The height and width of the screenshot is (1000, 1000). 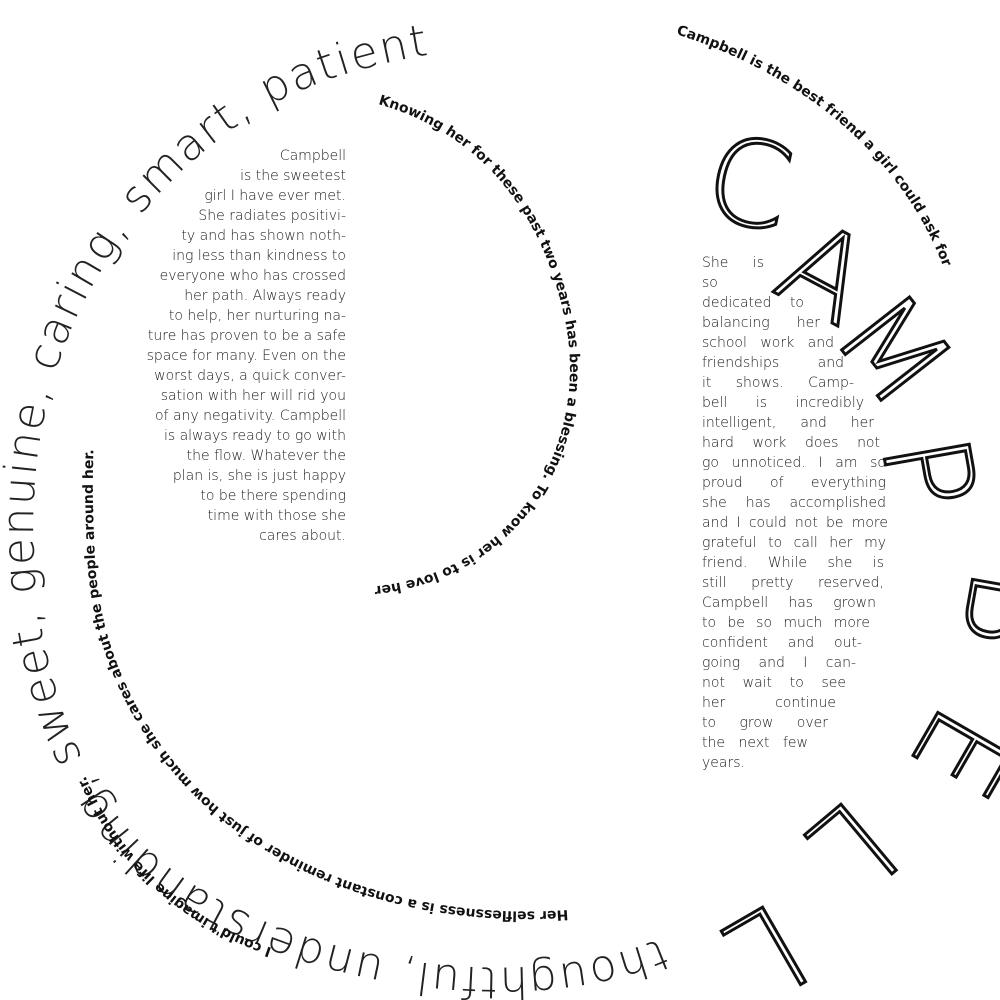 I want to click on left-paragraph-line: girl I have ever met., so click(x=275, y=196).